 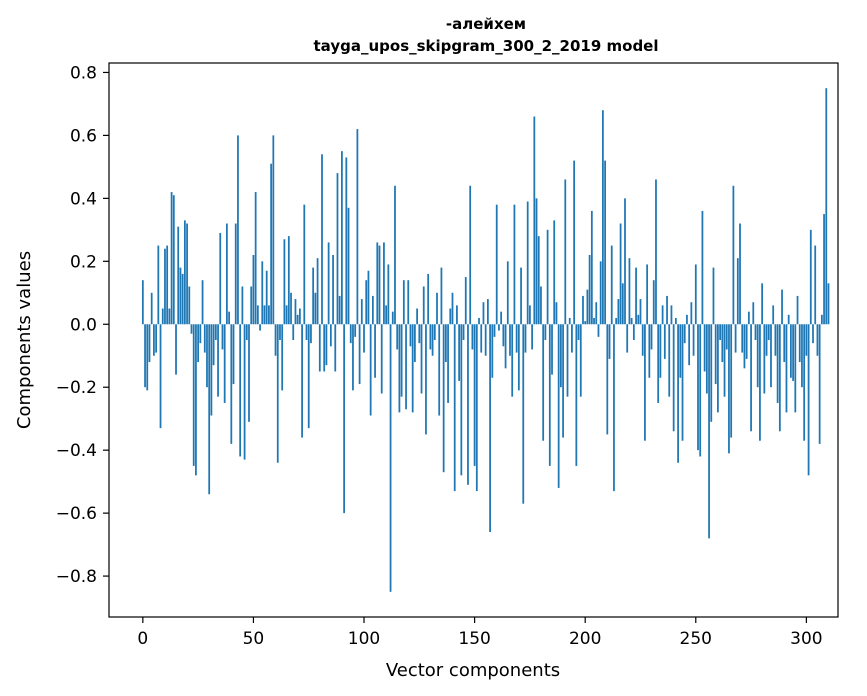 What do you see at coordinates (83, 73) in the screenshot?
I see `y-tick-label: 0.8` at bounding box center [83, 73].